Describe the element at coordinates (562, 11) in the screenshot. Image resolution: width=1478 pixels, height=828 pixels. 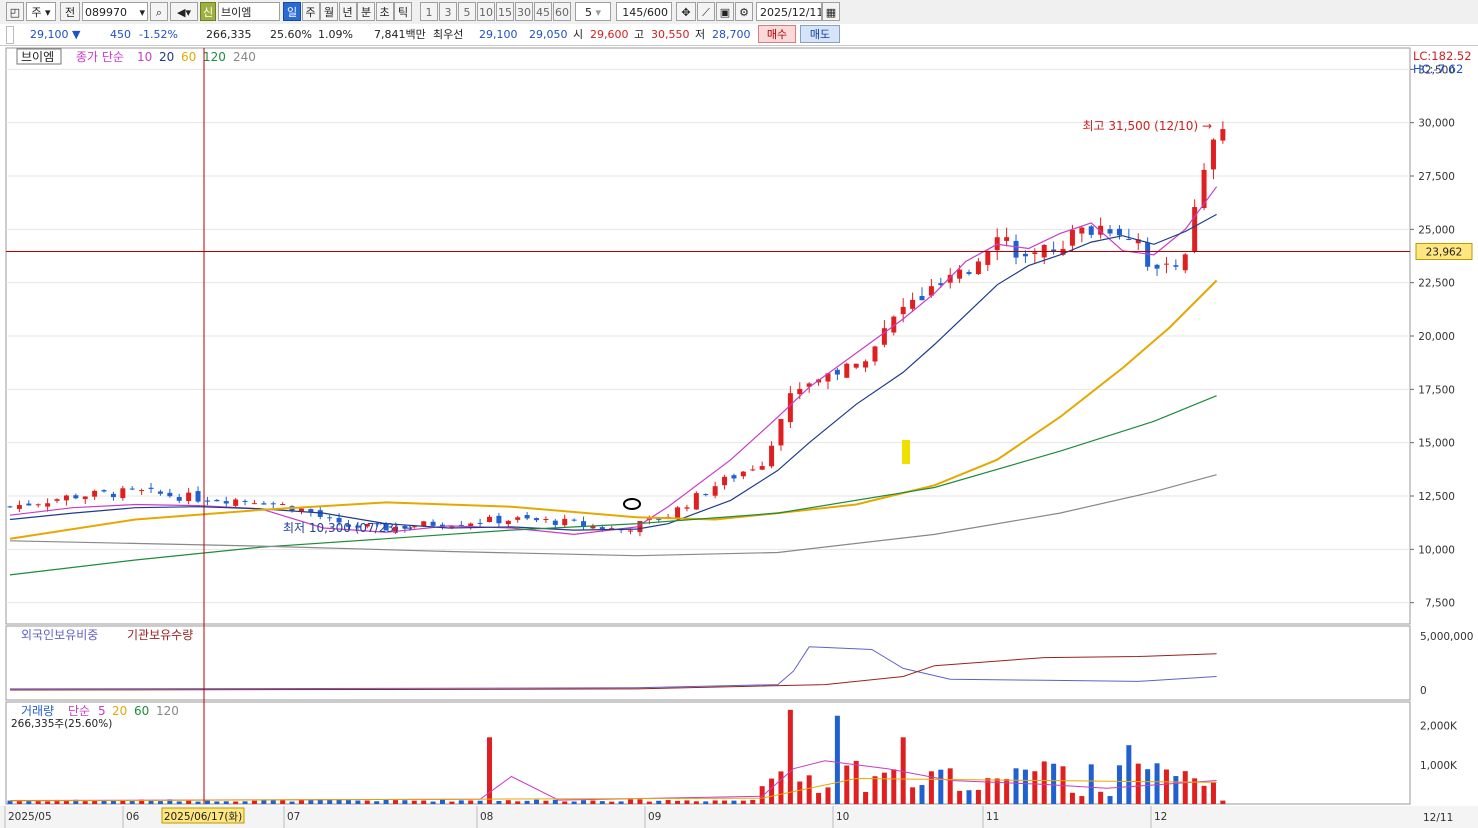
I see `minute-button-60: 60` at that location.